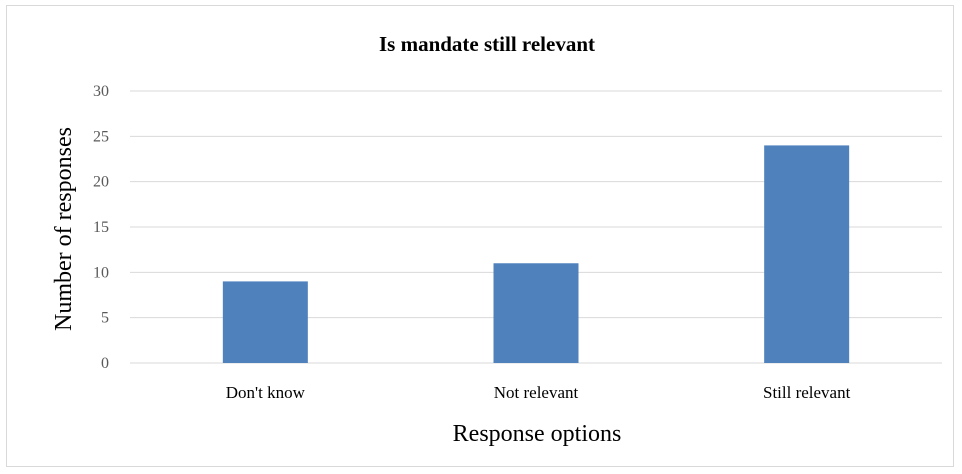  Describe the element at coordinates (537, 434) in the screenshot. I see `x-axis-title: Response options` at that location.